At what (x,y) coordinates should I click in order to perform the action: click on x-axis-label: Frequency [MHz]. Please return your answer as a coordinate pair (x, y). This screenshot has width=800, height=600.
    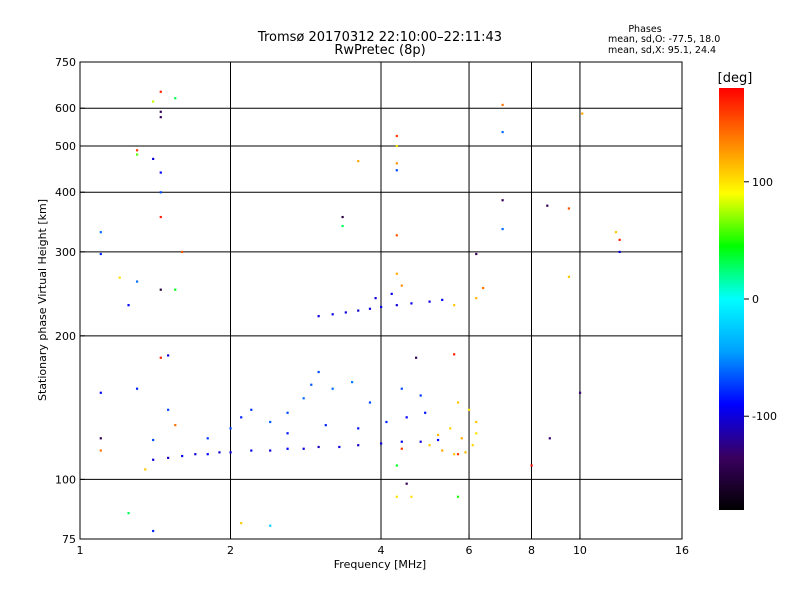
    Looking at the image, I should click on (380, 564).